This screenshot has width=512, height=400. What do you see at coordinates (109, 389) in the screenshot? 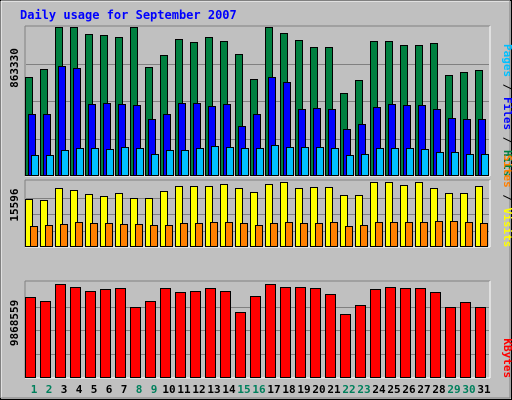
I see `day-label: 6` at bounding box center [109, 389].